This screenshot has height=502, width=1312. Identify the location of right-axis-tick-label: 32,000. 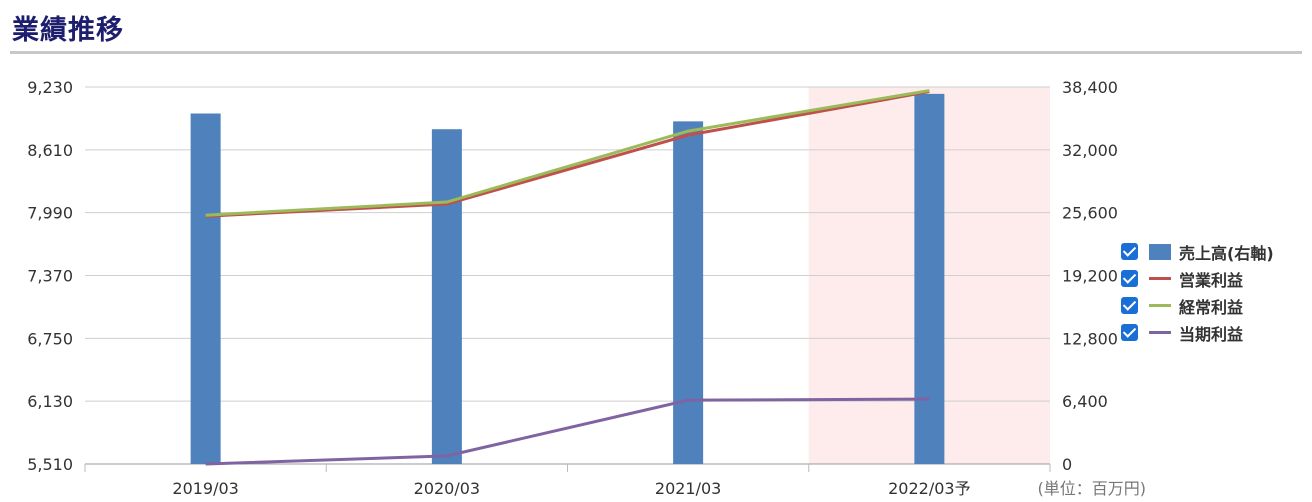
(1090, 150).